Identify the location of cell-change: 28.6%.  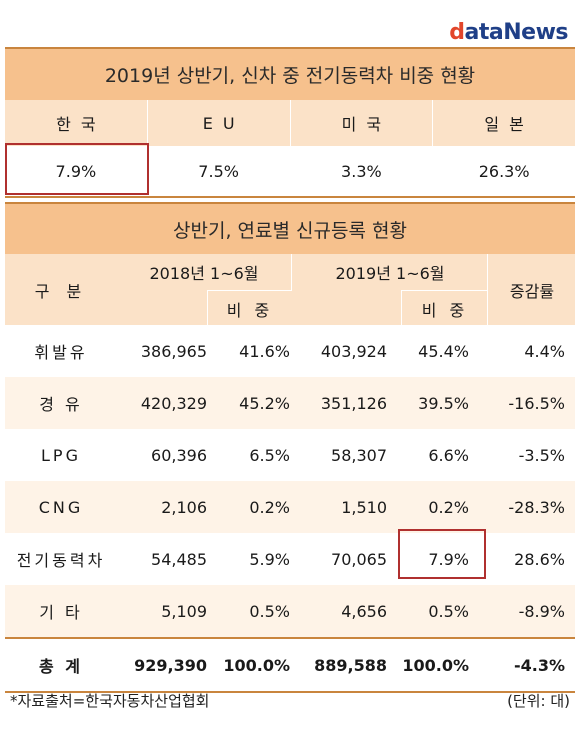
(539, 559).